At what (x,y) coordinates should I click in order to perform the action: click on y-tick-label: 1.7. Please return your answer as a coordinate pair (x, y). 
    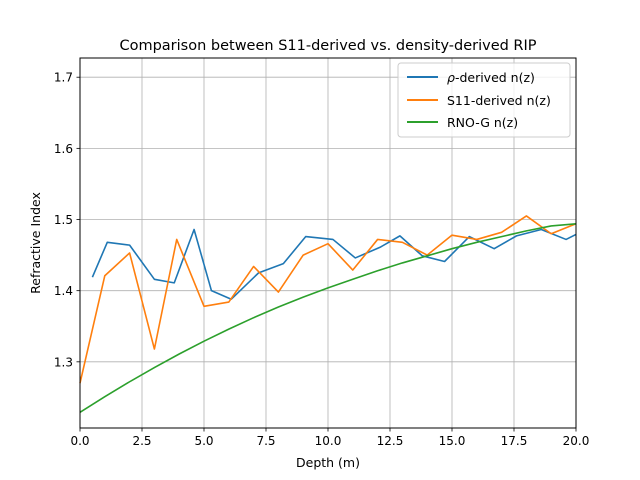
    Looking at the image, I should click on (63, 78).